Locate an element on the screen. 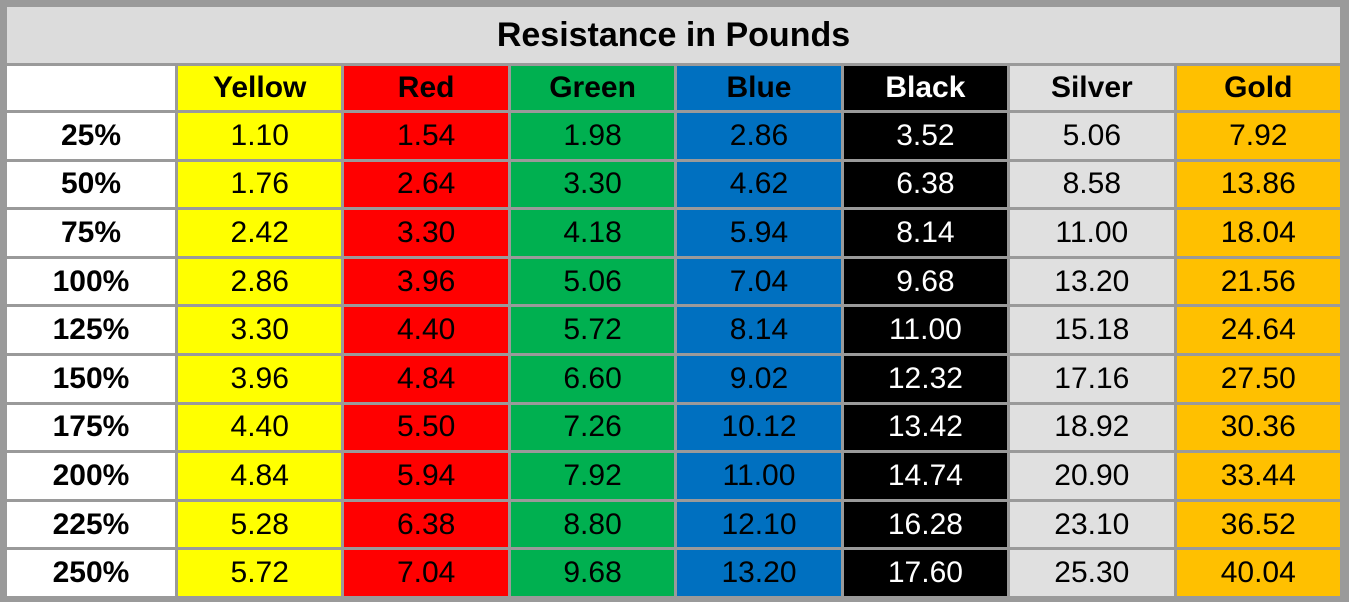 The height and width of the screenshot is (602, 1349). table-cell: 40.04 is located at coordinates (1258, 573).